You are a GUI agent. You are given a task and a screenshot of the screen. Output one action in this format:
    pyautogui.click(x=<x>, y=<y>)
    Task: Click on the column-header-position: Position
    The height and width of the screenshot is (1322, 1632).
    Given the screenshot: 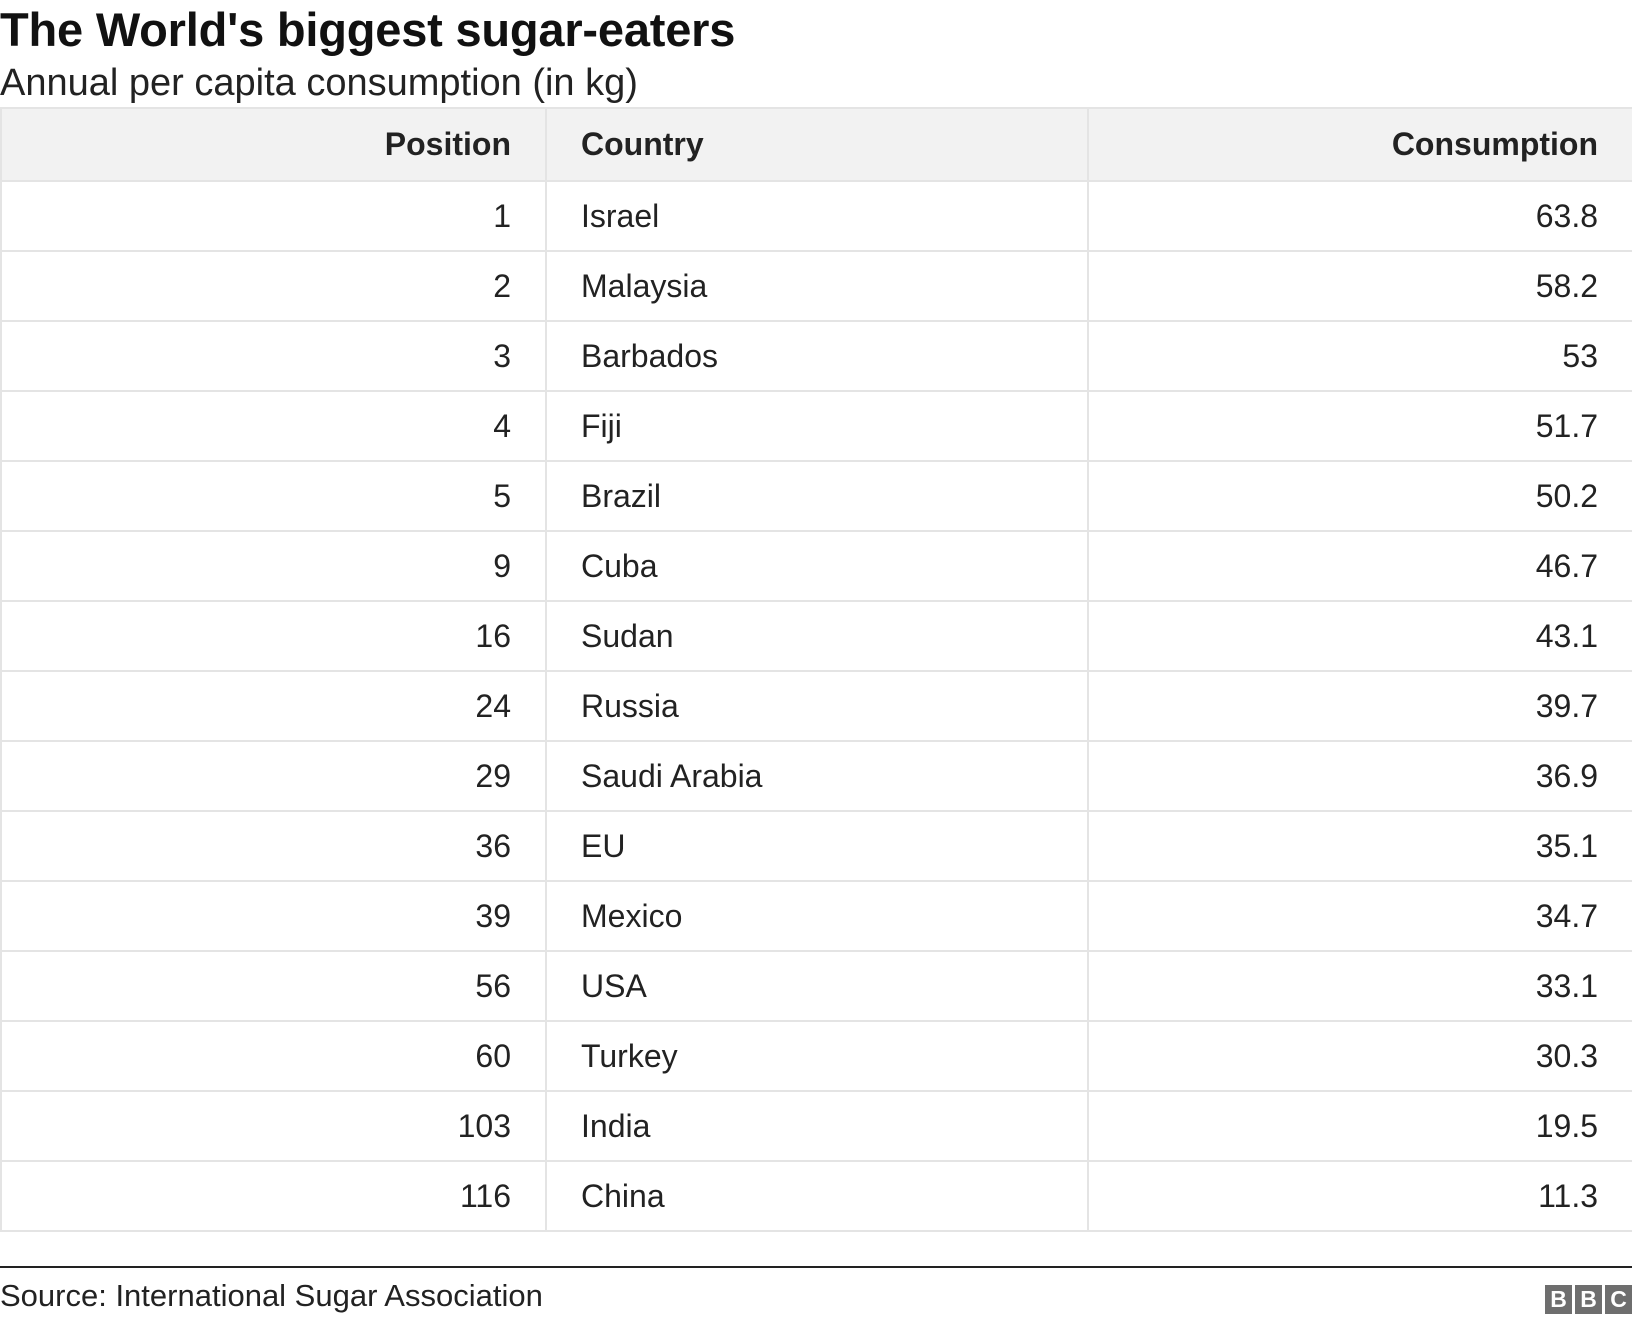 What is the action you would take?
    pyautogui.click(x=273, y=144)
    